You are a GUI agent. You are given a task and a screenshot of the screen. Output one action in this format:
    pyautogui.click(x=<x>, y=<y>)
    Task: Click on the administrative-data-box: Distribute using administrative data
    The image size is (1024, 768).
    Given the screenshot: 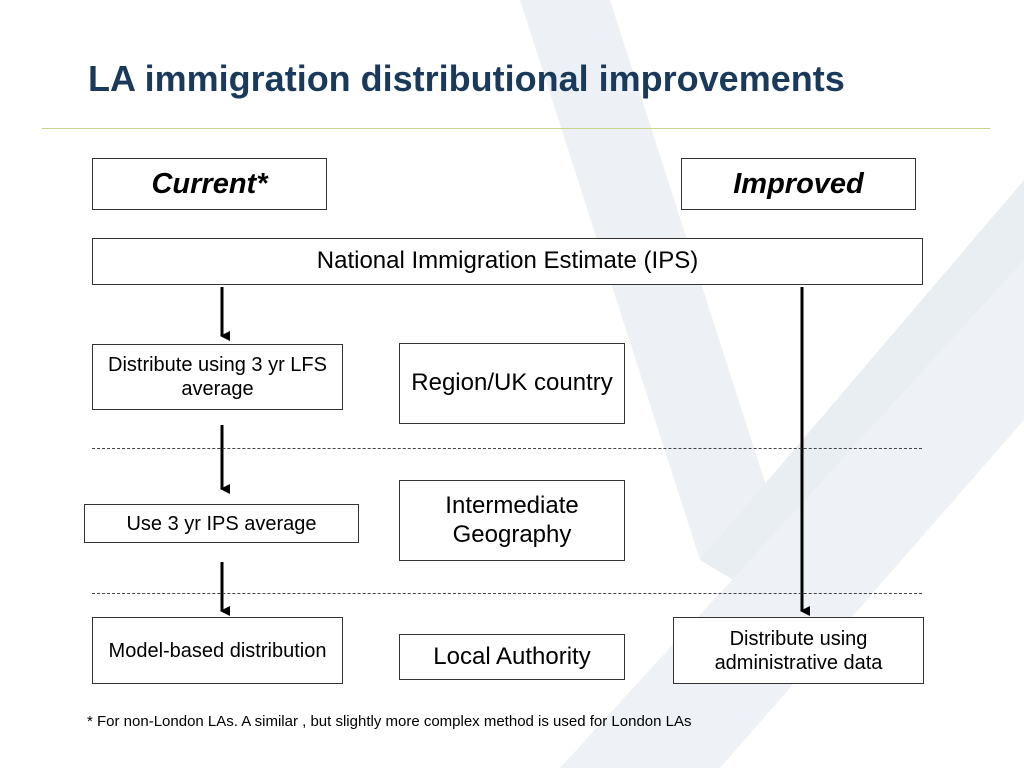 What is the action you would take?
    pyautogui.click(x=798, y=650)
    